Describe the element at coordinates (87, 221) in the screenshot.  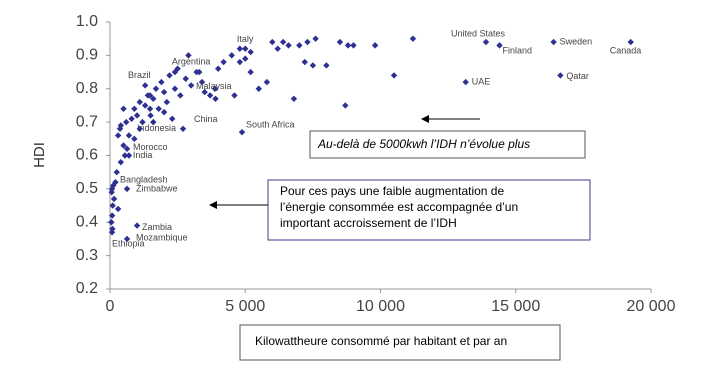
I see `y-tick-label: 0.4` at that location.